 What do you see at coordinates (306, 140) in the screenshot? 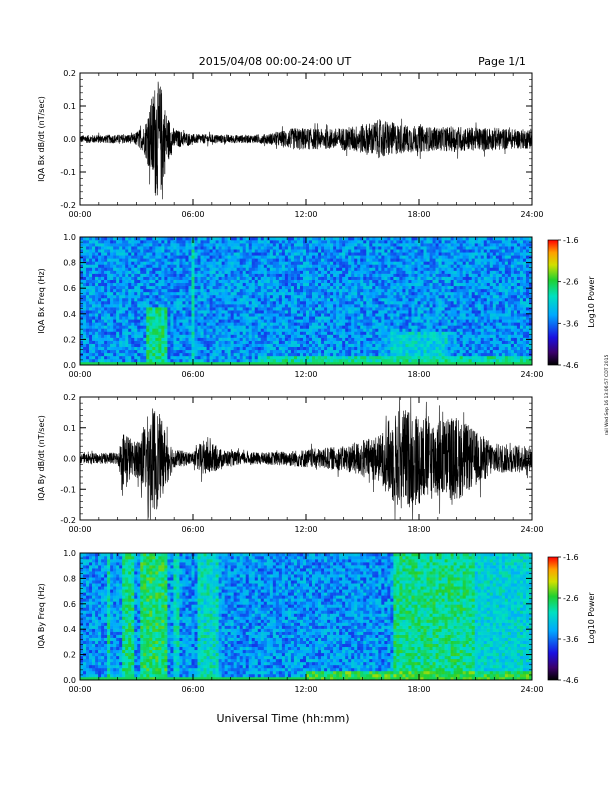
I see `series-line` at bounding box center [306, 140].